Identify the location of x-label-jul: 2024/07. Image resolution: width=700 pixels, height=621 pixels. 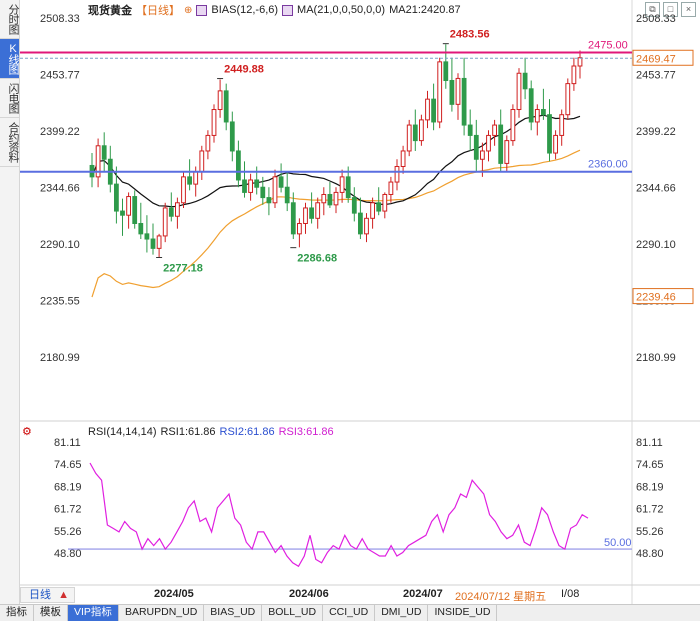
(423, 594).